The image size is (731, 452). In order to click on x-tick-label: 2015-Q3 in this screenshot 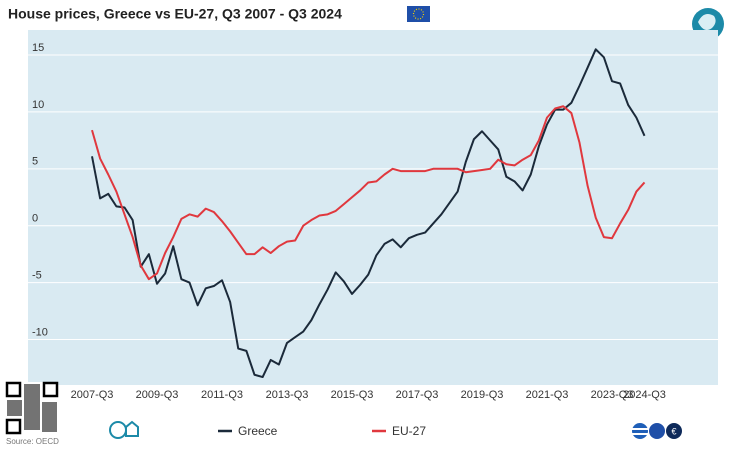, I will do `click(352, 395)`.